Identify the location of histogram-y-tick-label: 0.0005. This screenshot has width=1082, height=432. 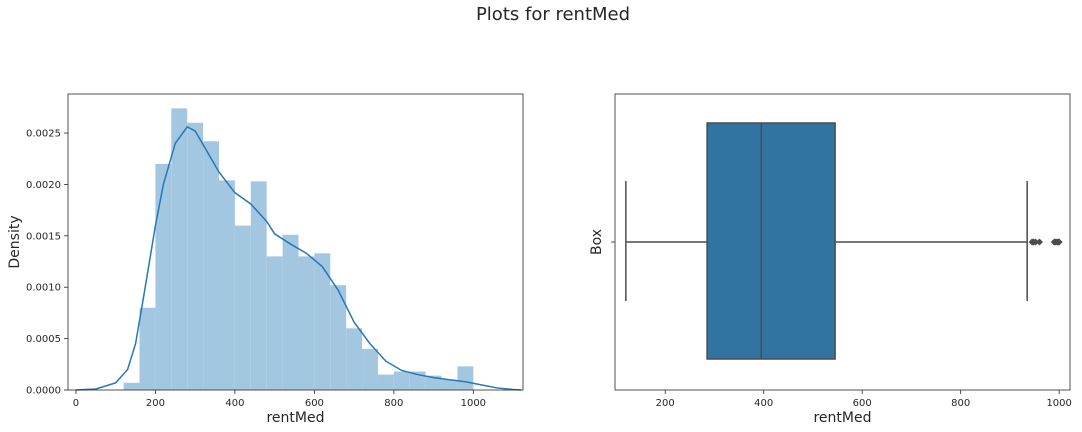
(43, 339).